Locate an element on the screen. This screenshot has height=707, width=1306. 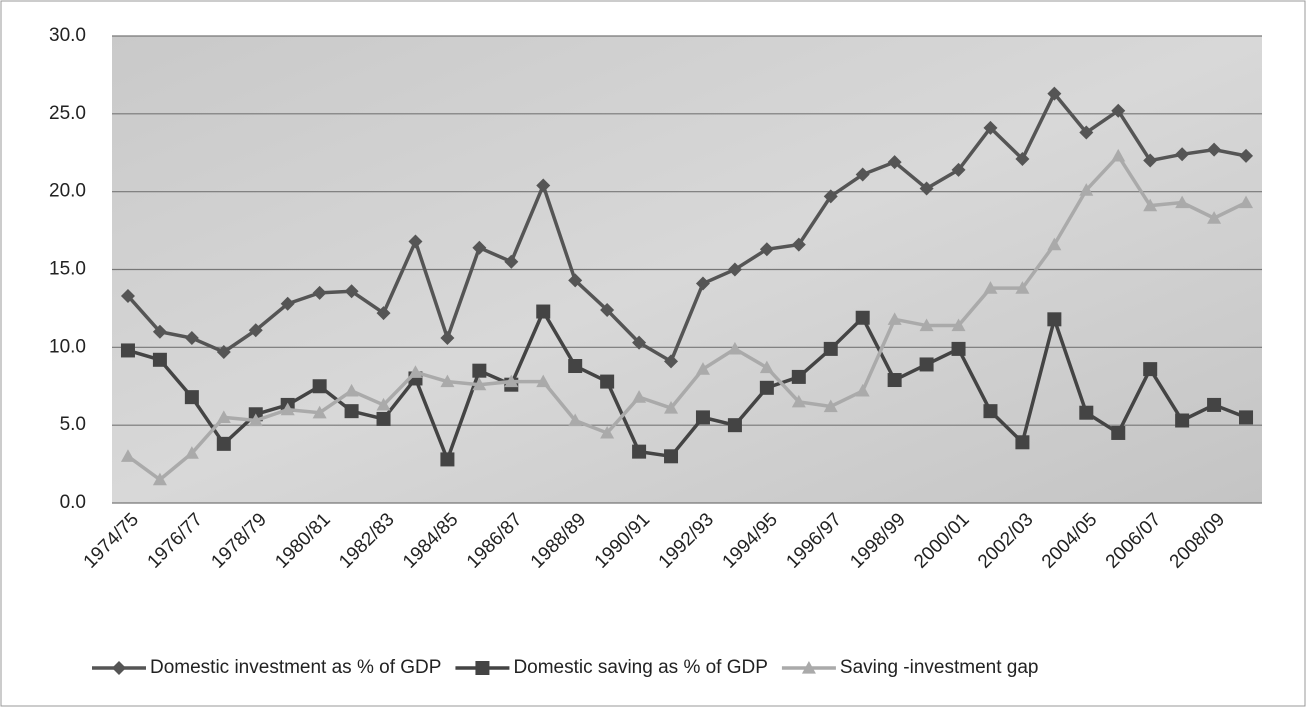
legend-label: Saving -investment gap is located at coordinates (939, 667).